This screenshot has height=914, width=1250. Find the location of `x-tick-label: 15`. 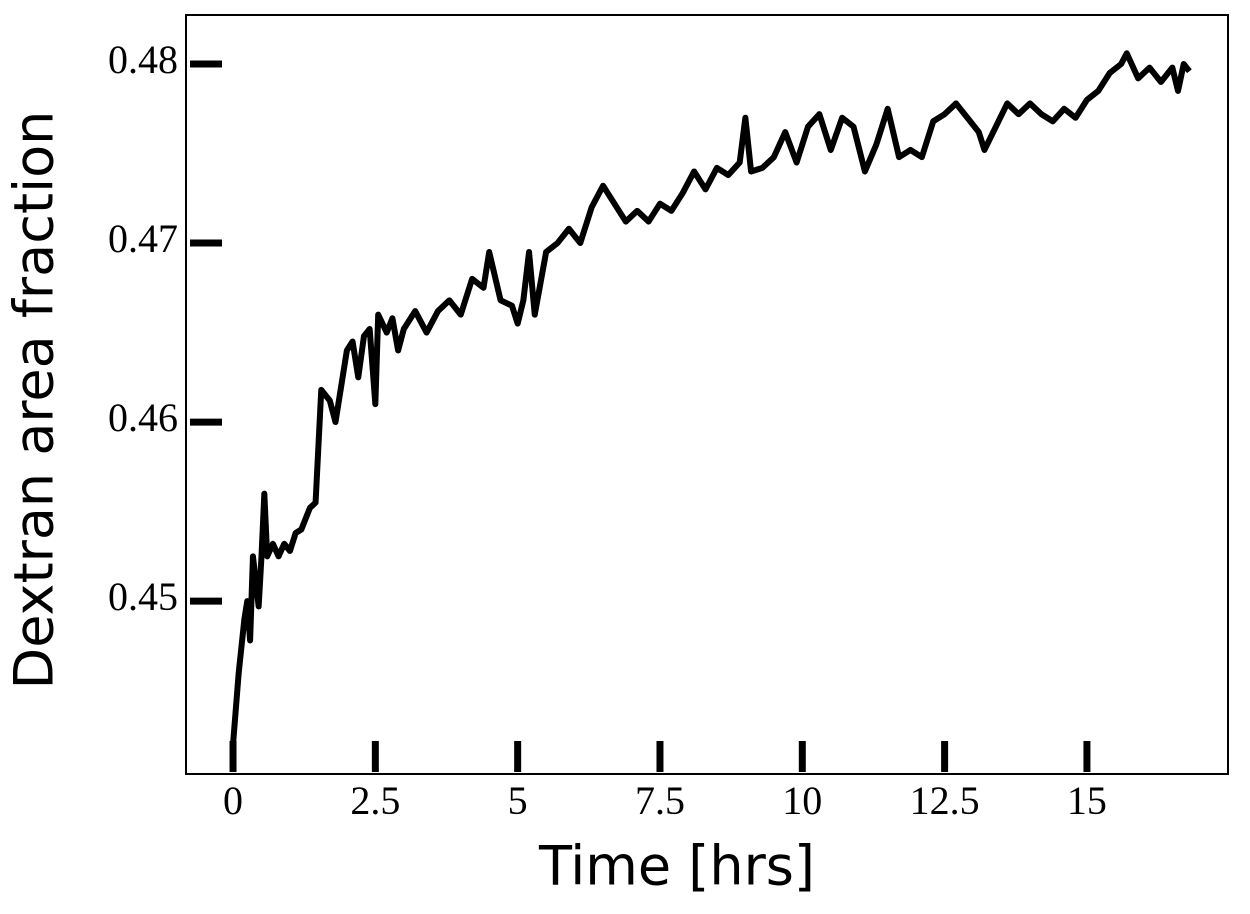

x-tick-label: 15 is located at coordinates (1087, 800).